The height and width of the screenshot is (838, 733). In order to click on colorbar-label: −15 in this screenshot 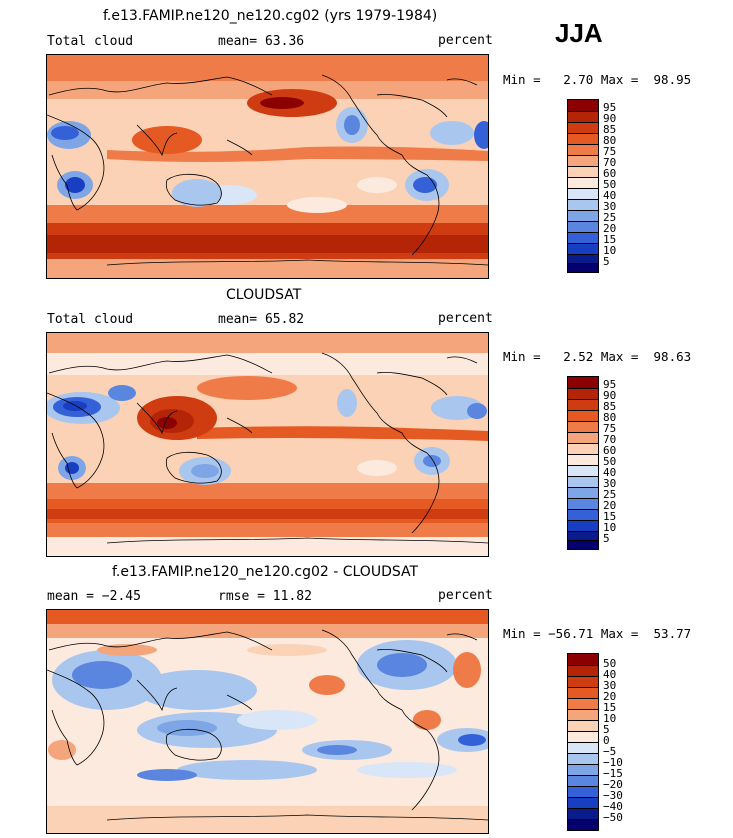, I will do `click(613, 773)`.